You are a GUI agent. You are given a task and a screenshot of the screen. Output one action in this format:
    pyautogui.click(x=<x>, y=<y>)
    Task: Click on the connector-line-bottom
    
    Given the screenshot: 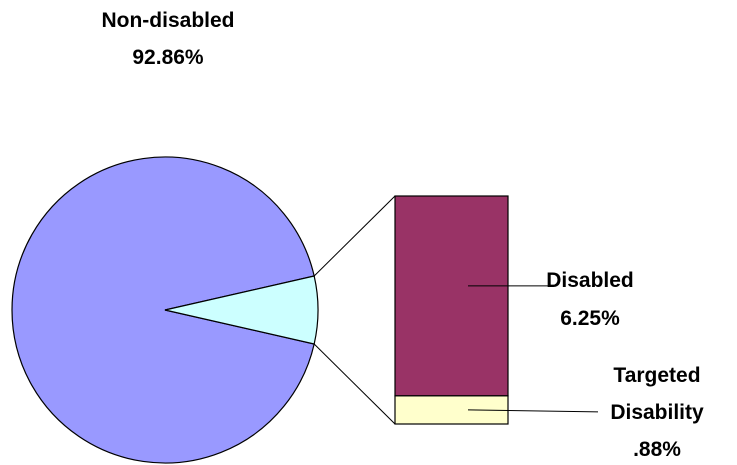 What is the action you would take?
    pyautogui.click(x=354, y=384)
    